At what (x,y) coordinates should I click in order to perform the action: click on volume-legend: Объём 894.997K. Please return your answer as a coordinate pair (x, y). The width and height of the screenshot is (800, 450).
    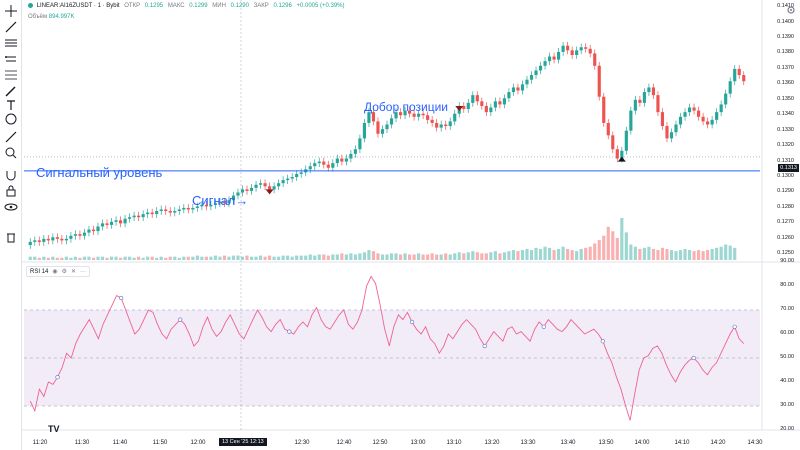
    Looking at the image, I should click on (51, 17).